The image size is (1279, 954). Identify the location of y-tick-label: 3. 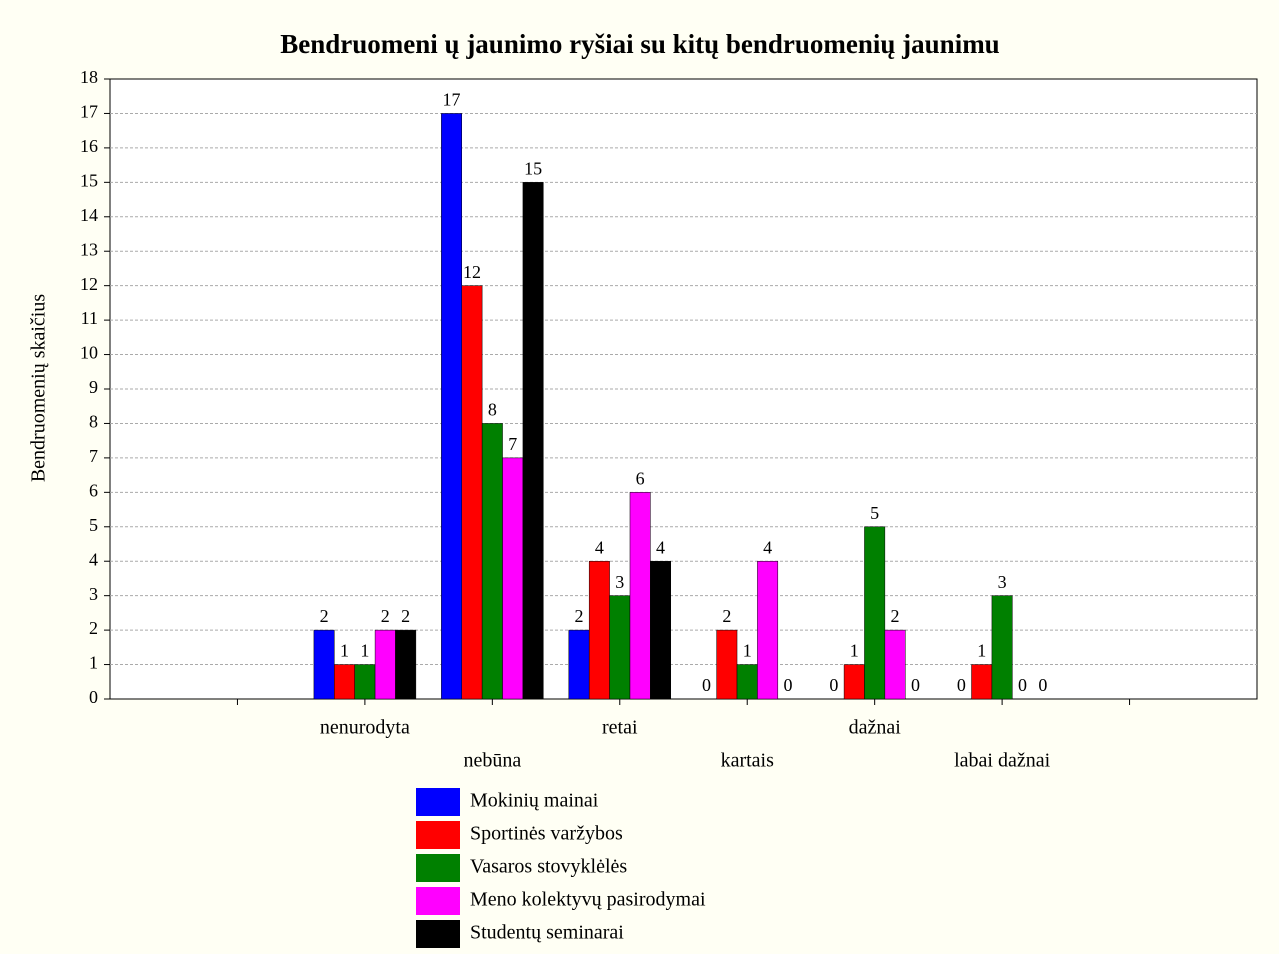
(93, 594).